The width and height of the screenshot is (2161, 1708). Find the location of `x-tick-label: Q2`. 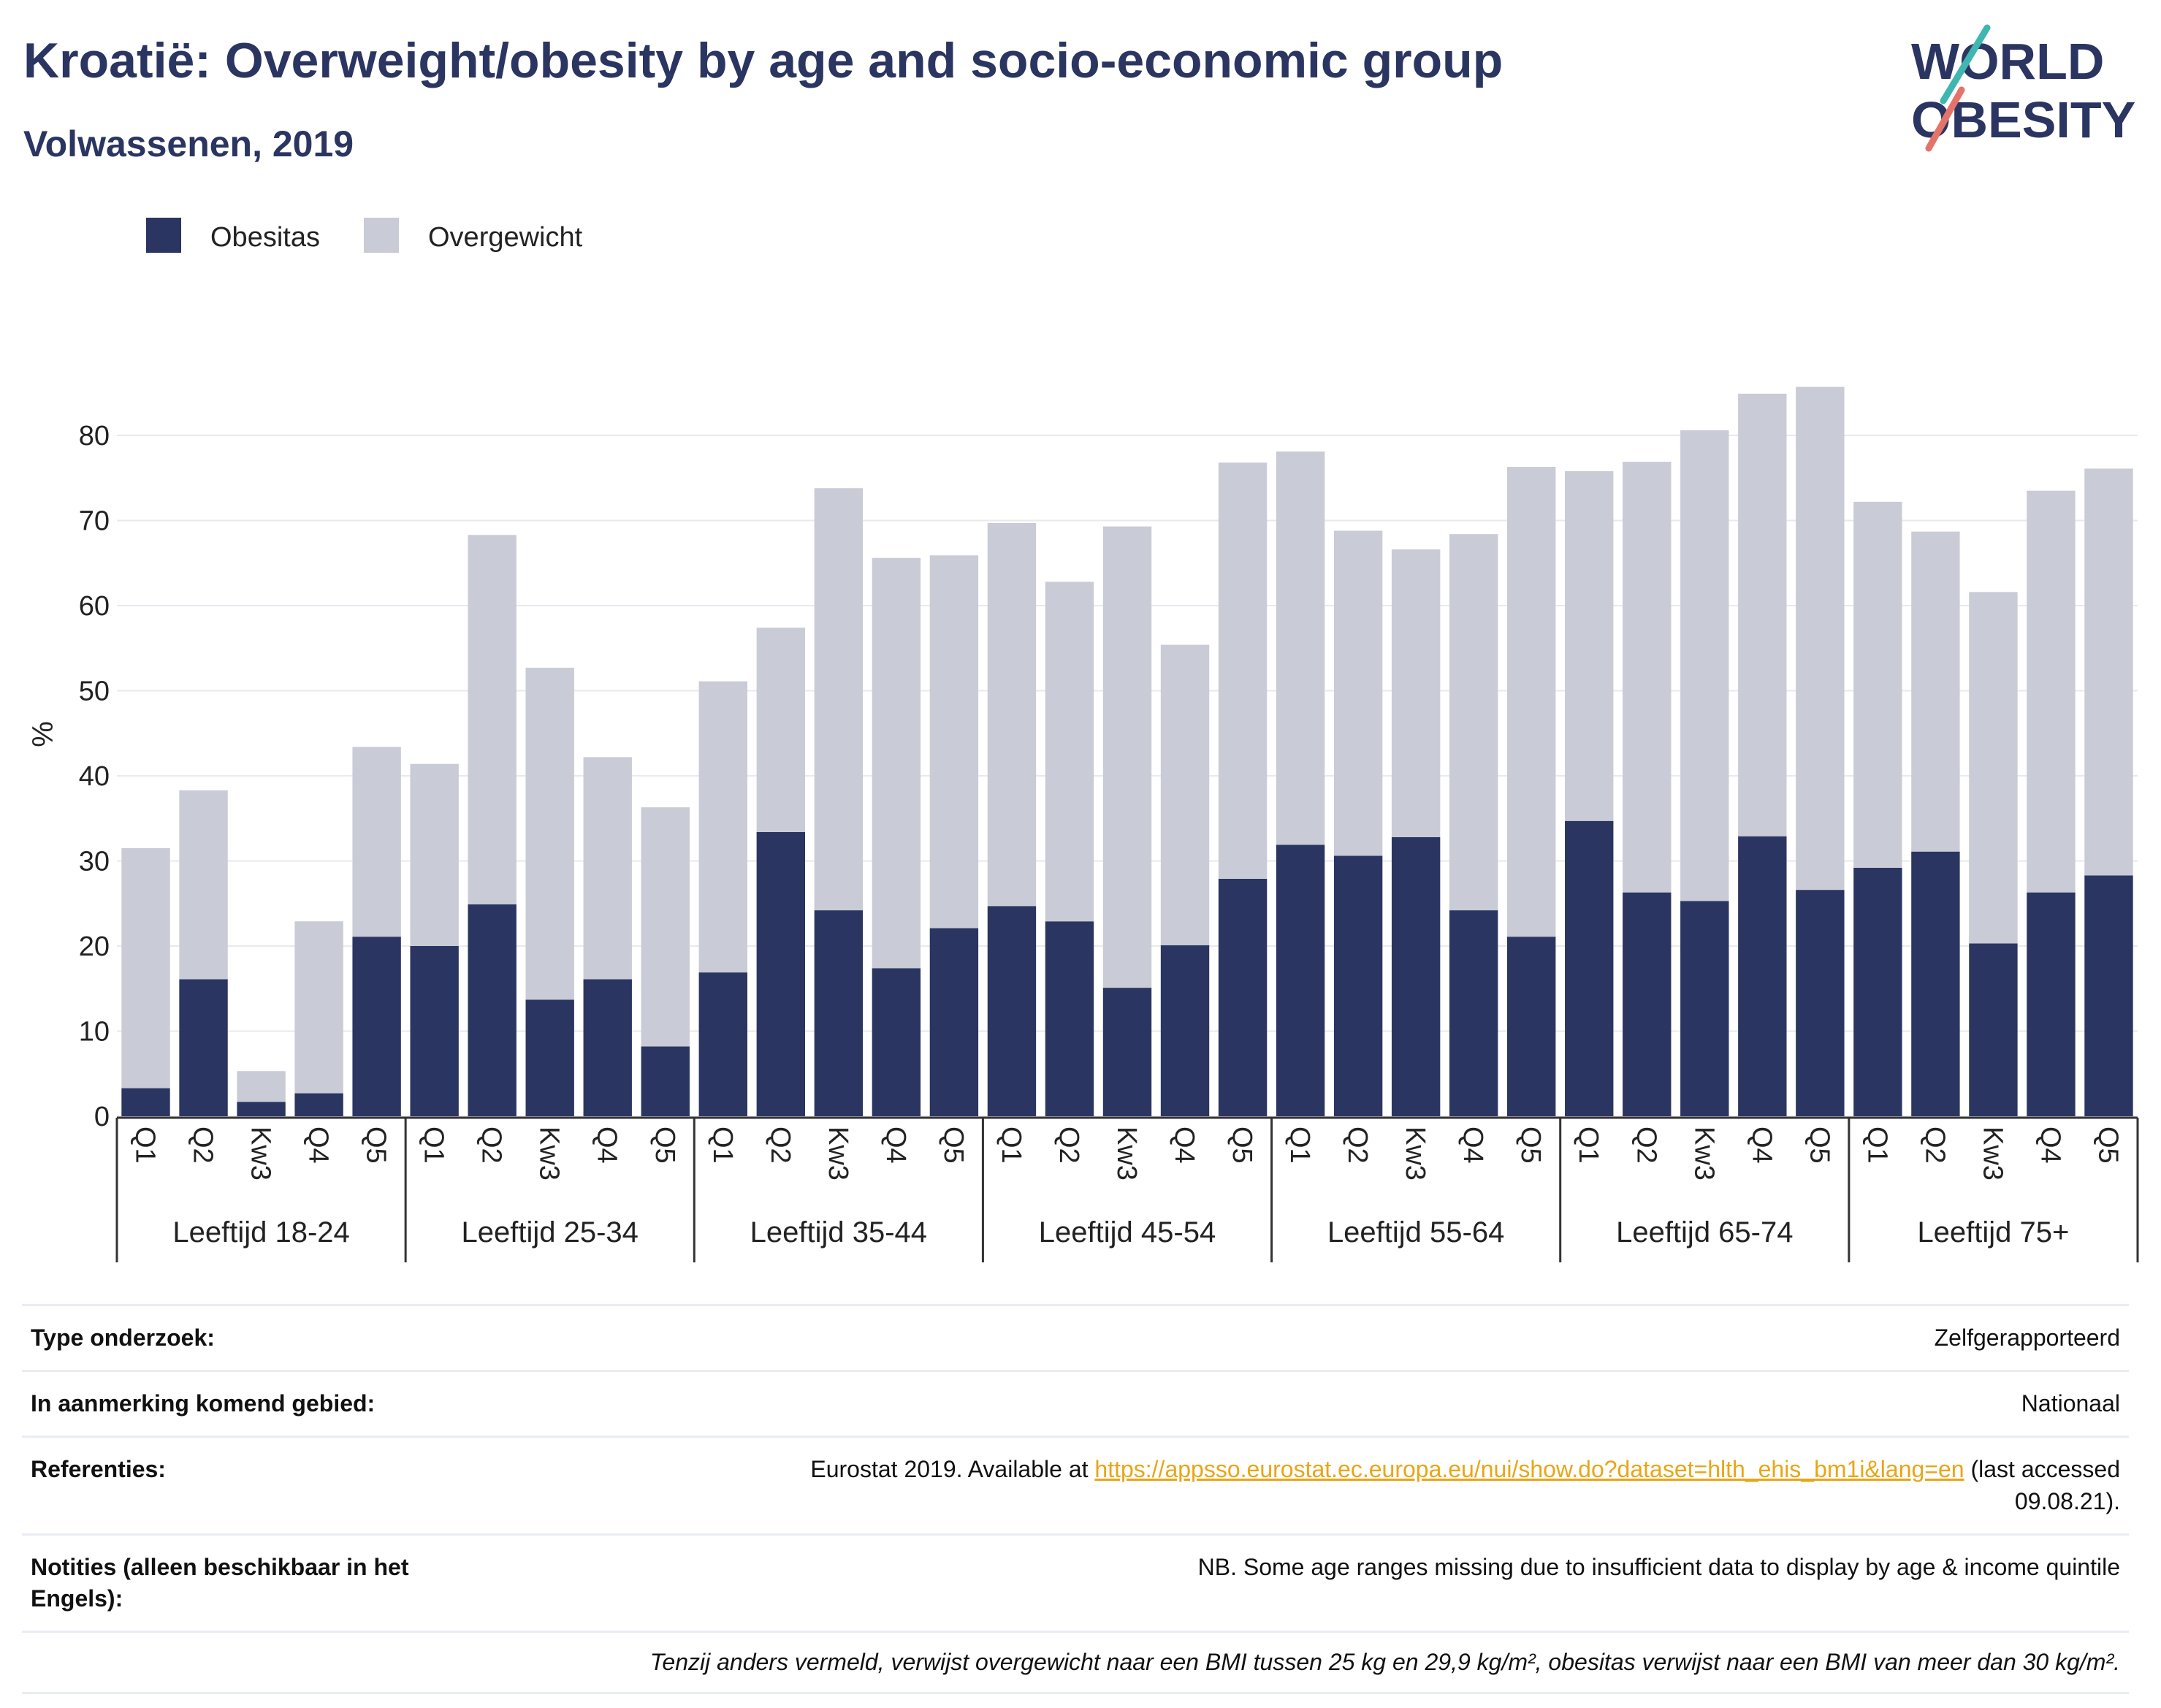

x-tick-label: Q2 is located at coordinates (203, 1145).